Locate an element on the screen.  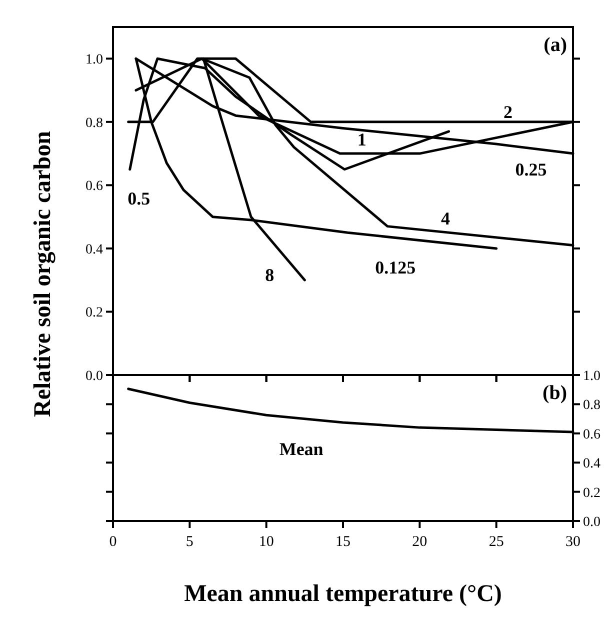
series-label: 4 is located at coordinates (445, 218).